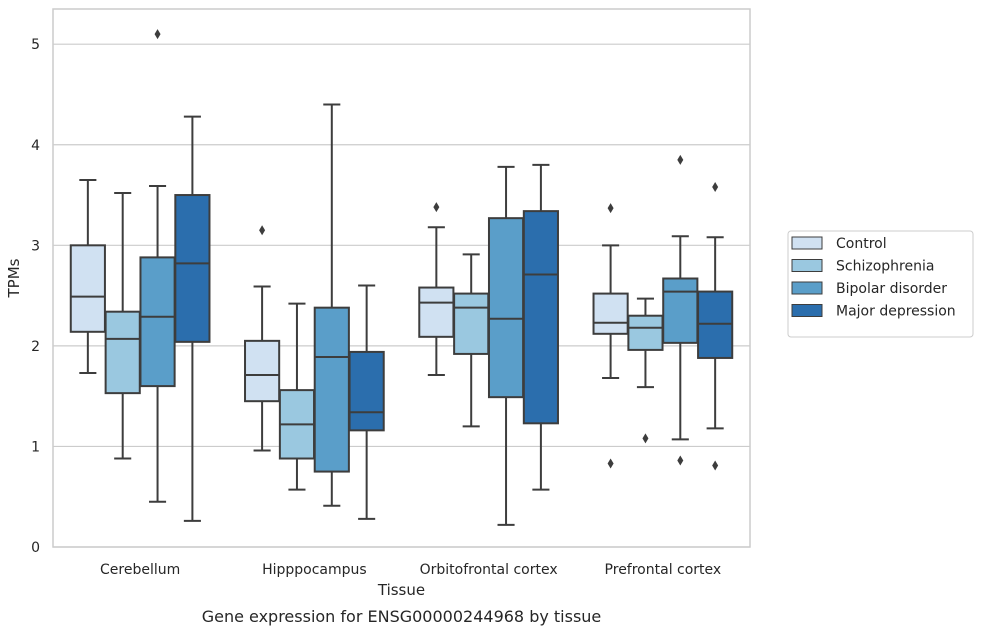 This screenshot has width=983, height=634. What do you see at coordinates (35, 146) in the screenshot?
I see `y-tick-label: 4` at bounding box center [35, 146].